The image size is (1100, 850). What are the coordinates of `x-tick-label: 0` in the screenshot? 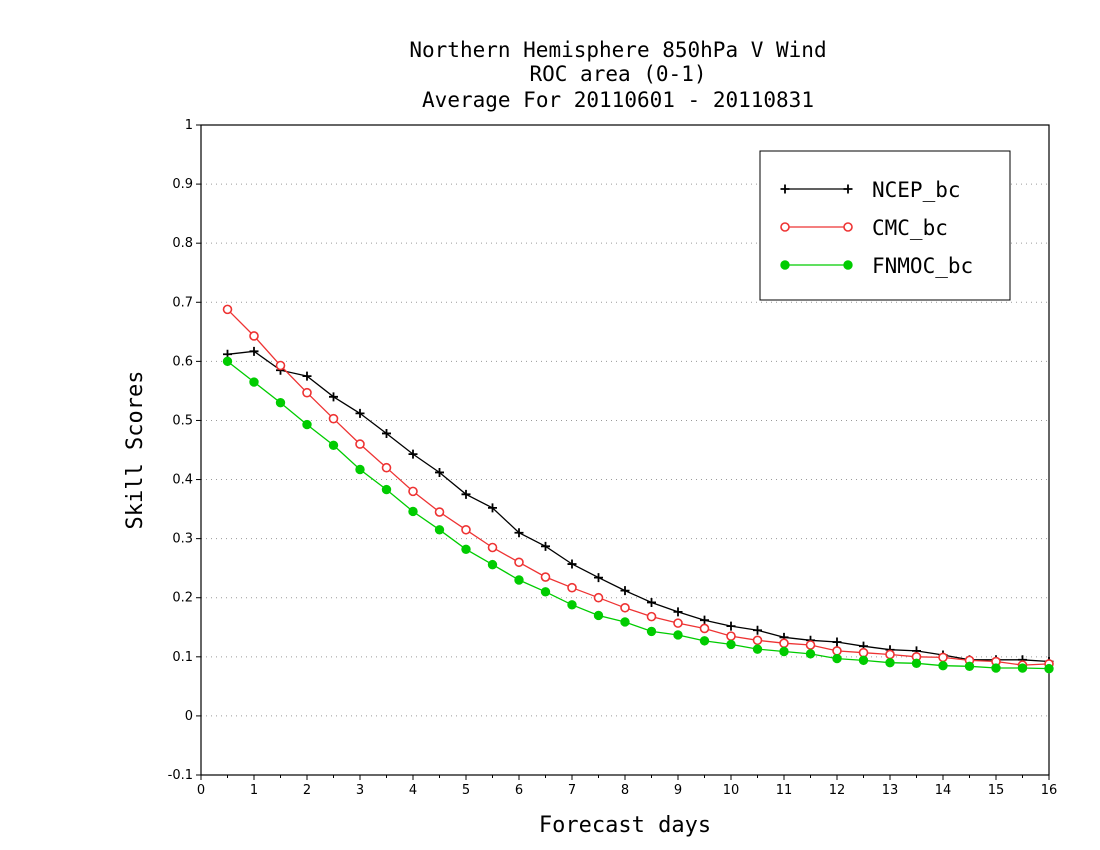 It's located at (201, 790).